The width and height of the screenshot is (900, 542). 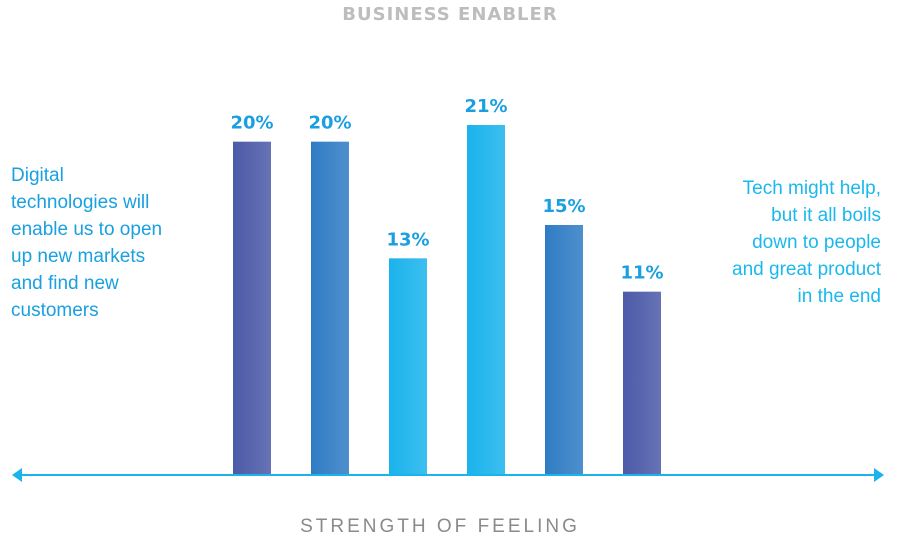 What do you see at coordinates (826, 215) in the screenshot?
I see `right-annotation-line: but it all boils` at bounding box center [826, 215].